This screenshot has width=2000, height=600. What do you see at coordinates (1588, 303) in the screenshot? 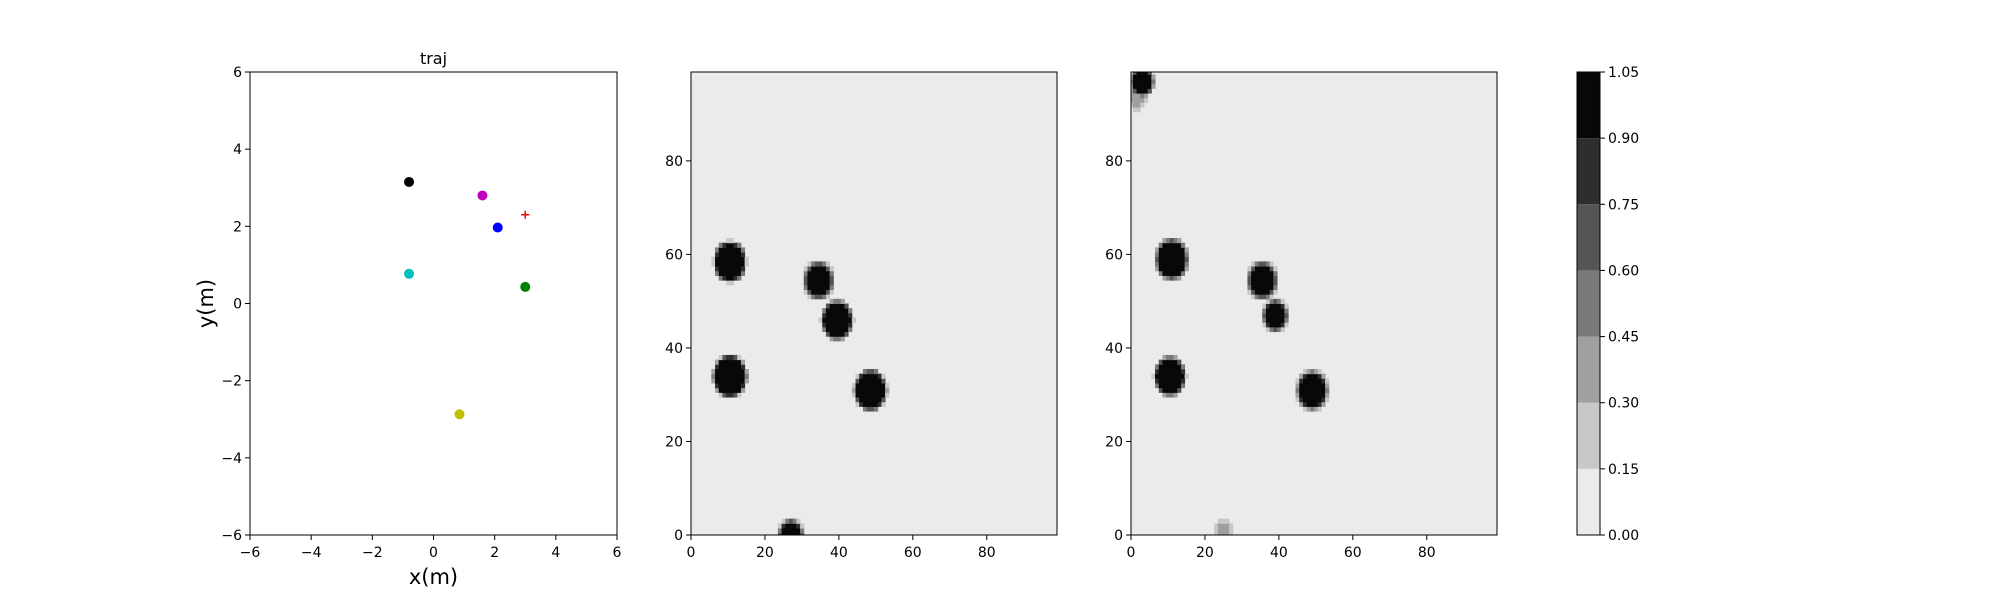
I see `colorbar-bands` at bounding box center [1588, 303].